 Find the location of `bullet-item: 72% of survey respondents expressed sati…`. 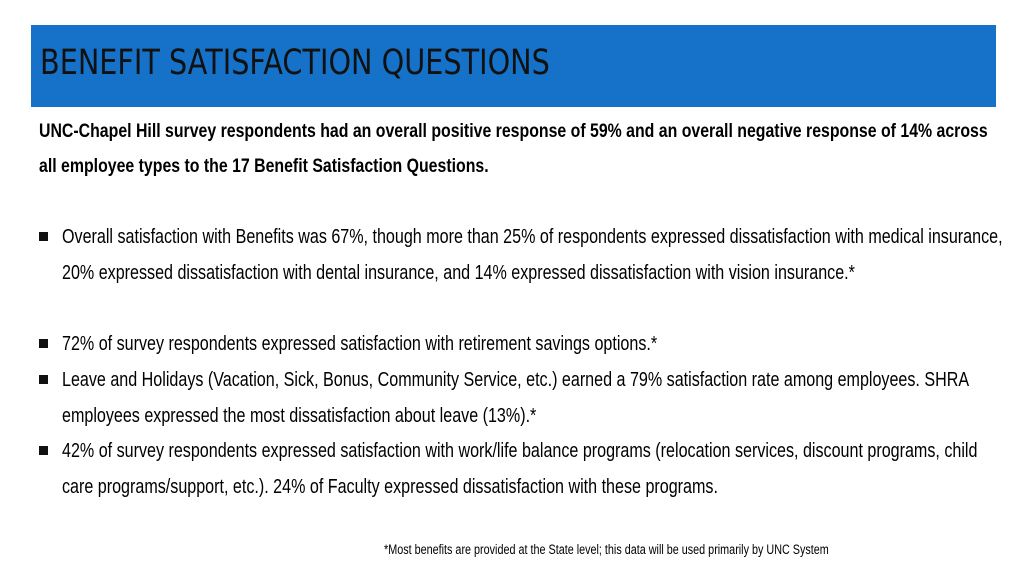

bullet-item: 72% of survey respondents expressed sati… is located at coordinates (524, 345).